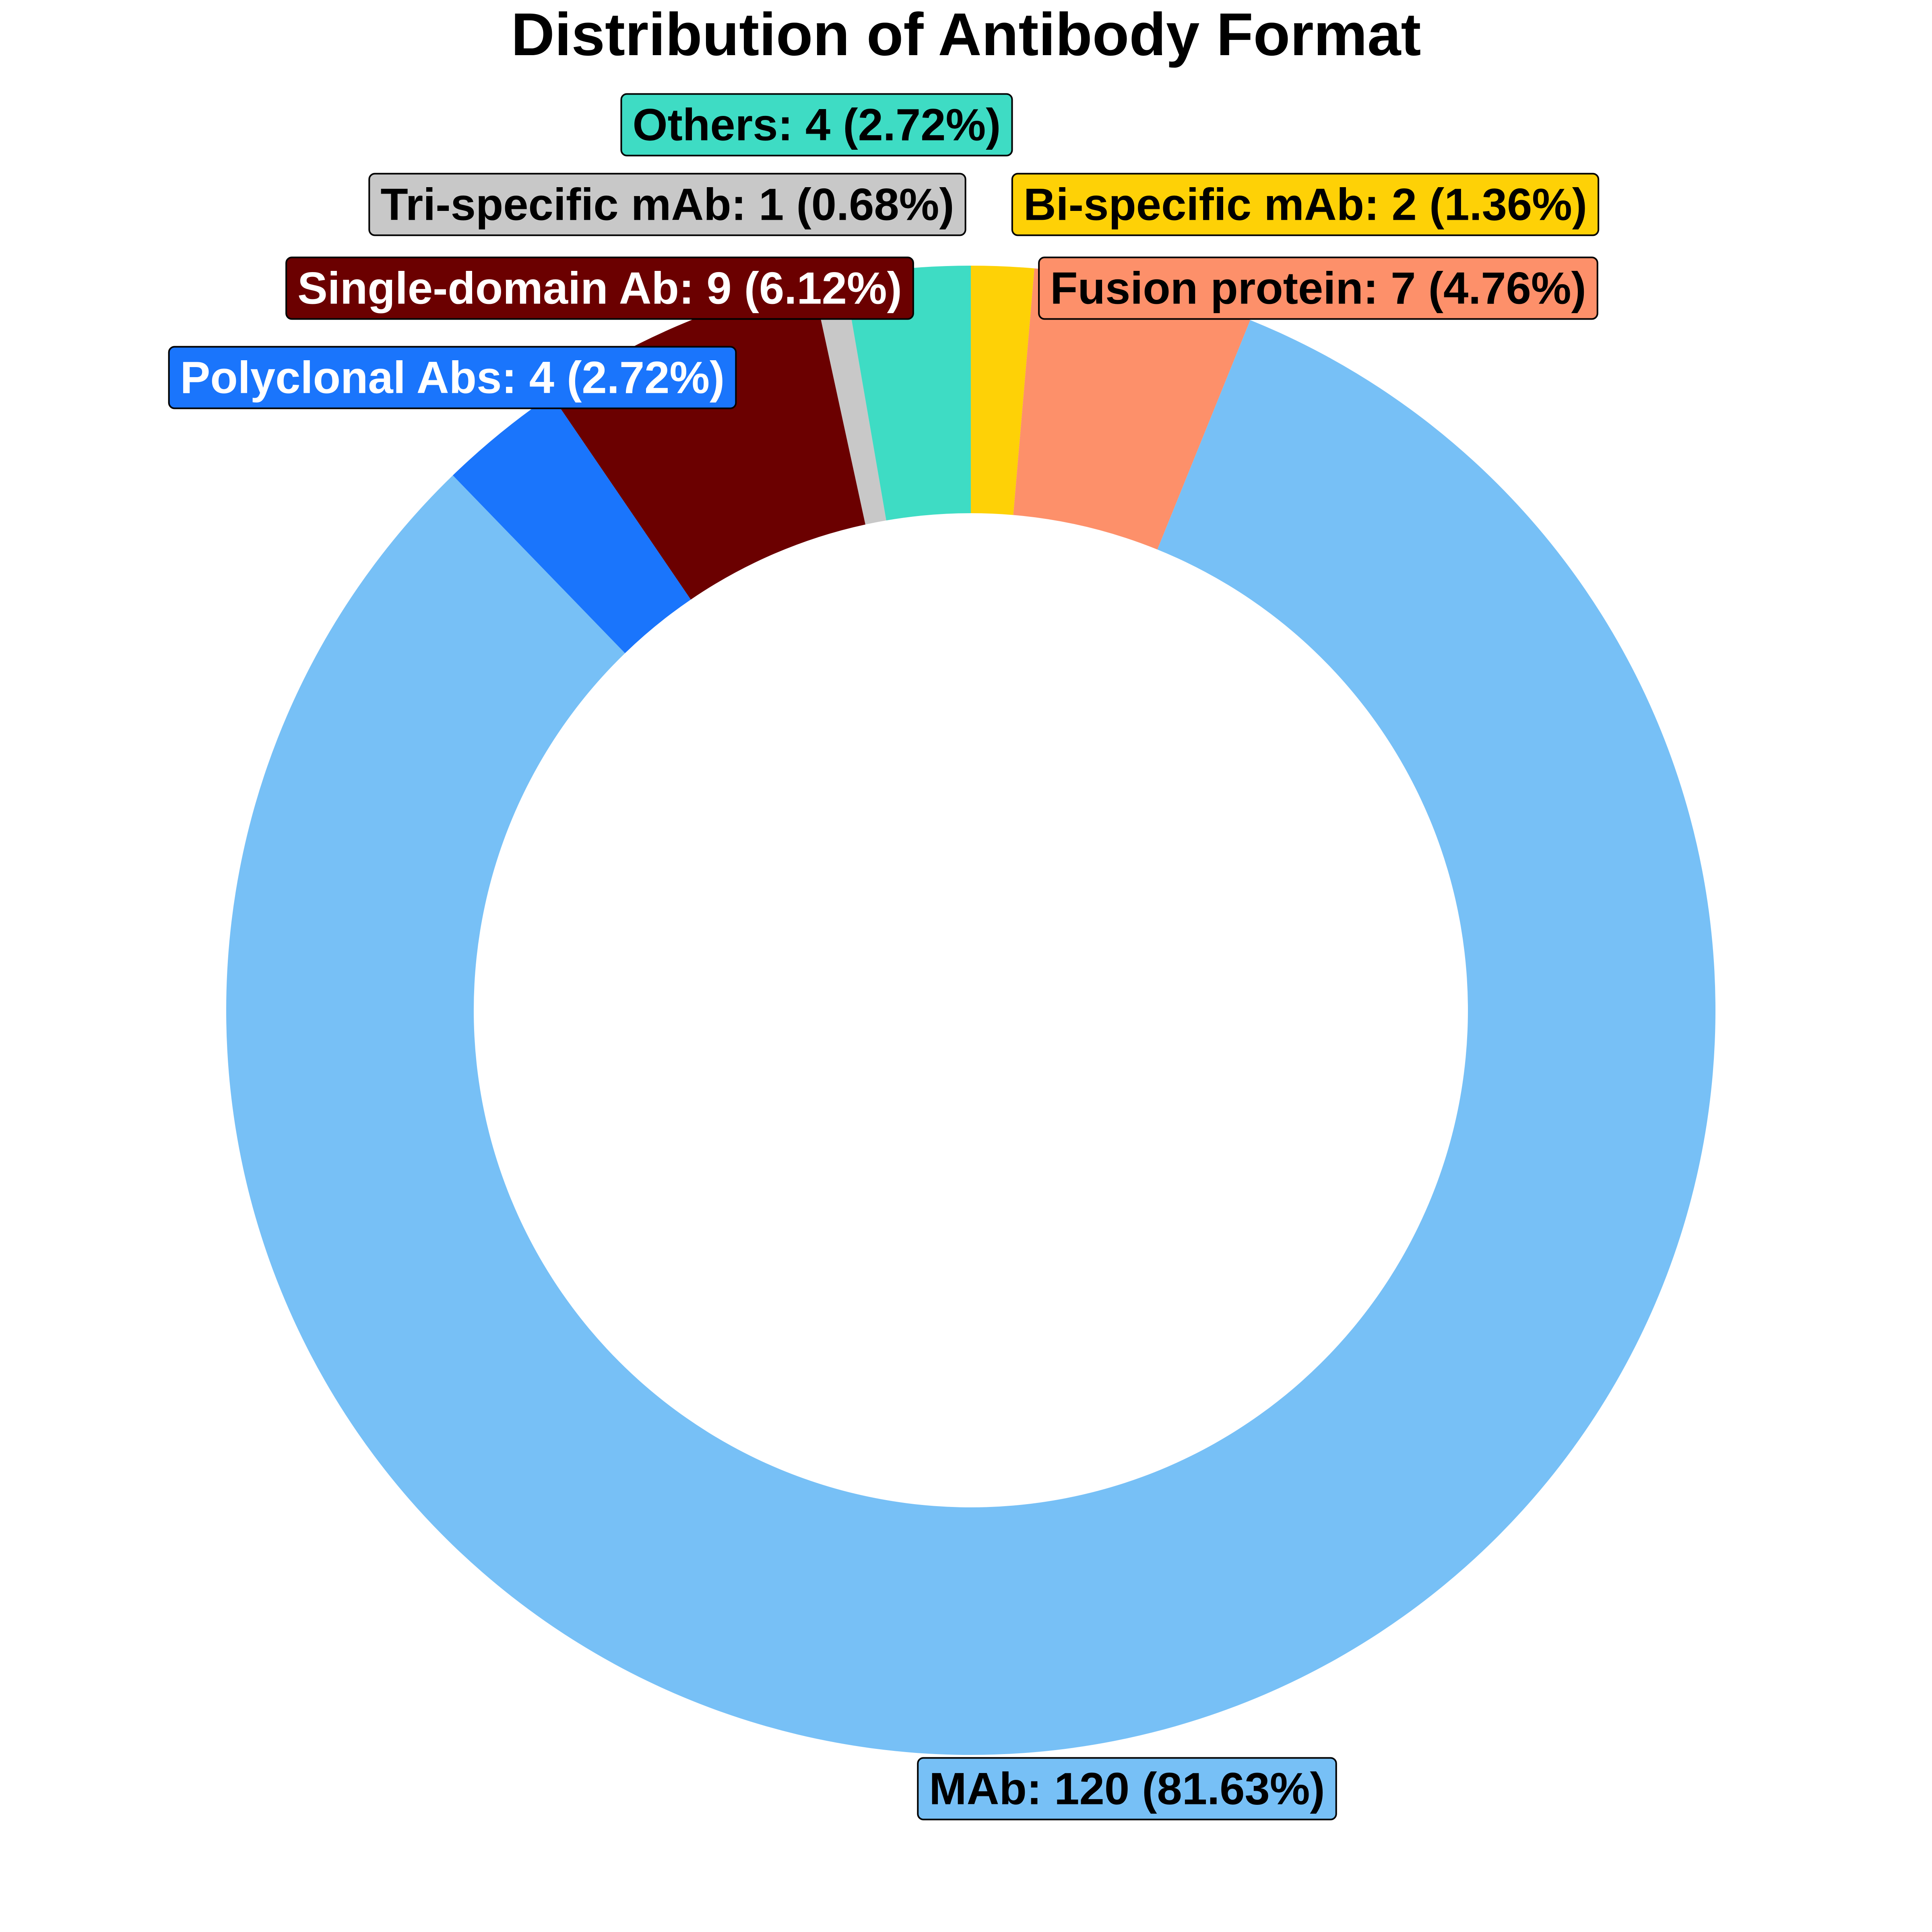 The height and width of the screenshot is (1932, 1932). Describe the element at coordinates (1002, 390) in the screenshot. I see `slice-bi-specific-mab` at that location.